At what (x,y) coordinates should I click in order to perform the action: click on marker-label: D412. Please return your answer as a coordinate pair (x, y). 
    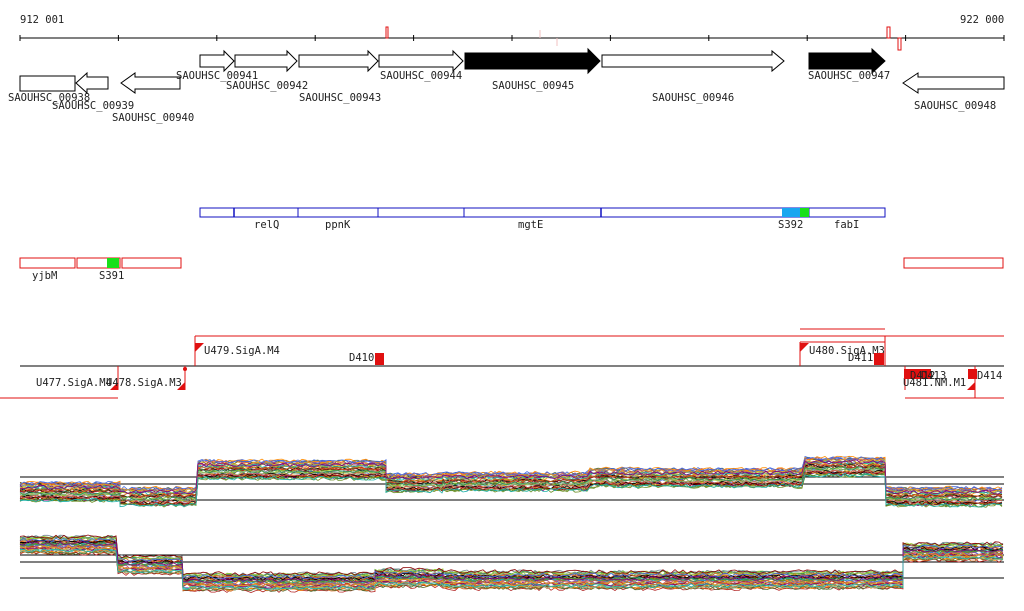
    Looking at the image, I should click on (922, 376).